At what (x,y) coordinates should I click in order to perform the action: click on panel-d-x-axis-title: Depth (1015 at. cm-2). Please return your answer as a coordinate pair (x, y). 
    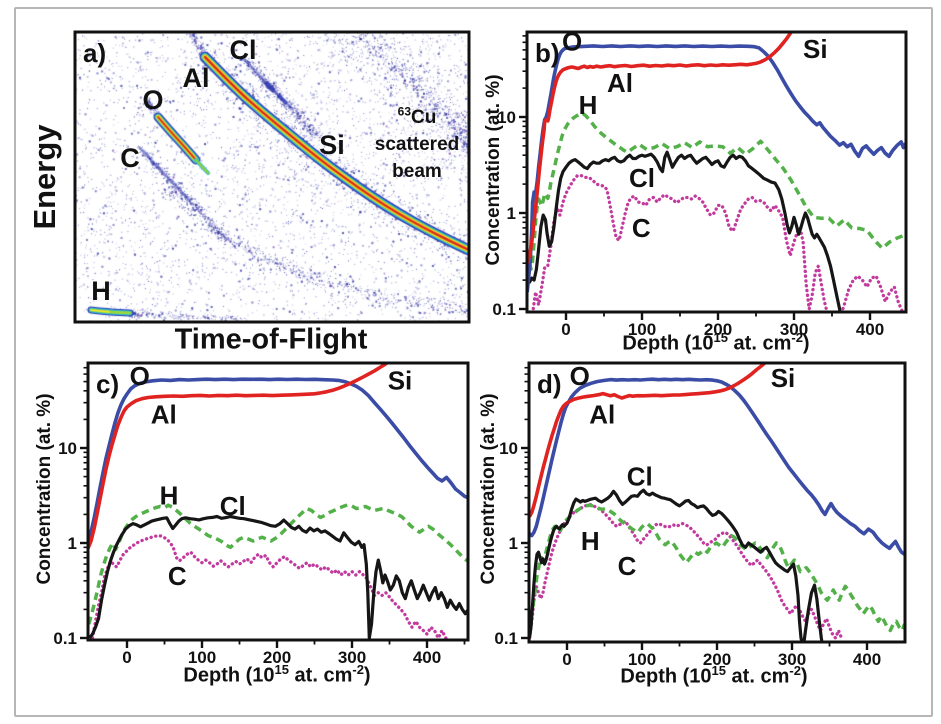
    Looking at the image, I should click on (714, 675).